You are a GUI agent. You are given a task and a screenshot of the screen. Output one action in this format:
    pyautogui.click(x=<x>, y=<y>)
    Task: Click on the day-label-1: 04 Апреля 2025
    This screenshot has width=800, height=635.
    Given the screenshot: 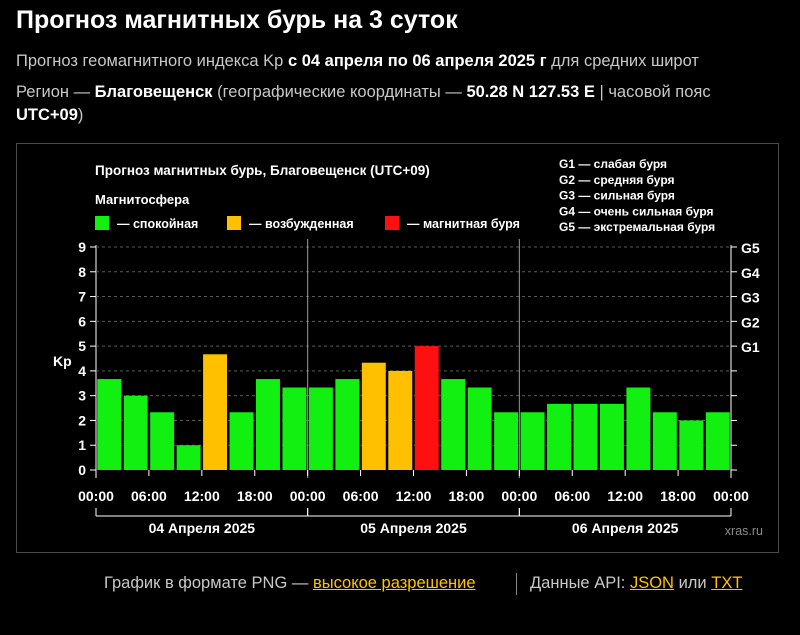 What is the action you would take?
    pyautogui.click(x=202, y=528)
    